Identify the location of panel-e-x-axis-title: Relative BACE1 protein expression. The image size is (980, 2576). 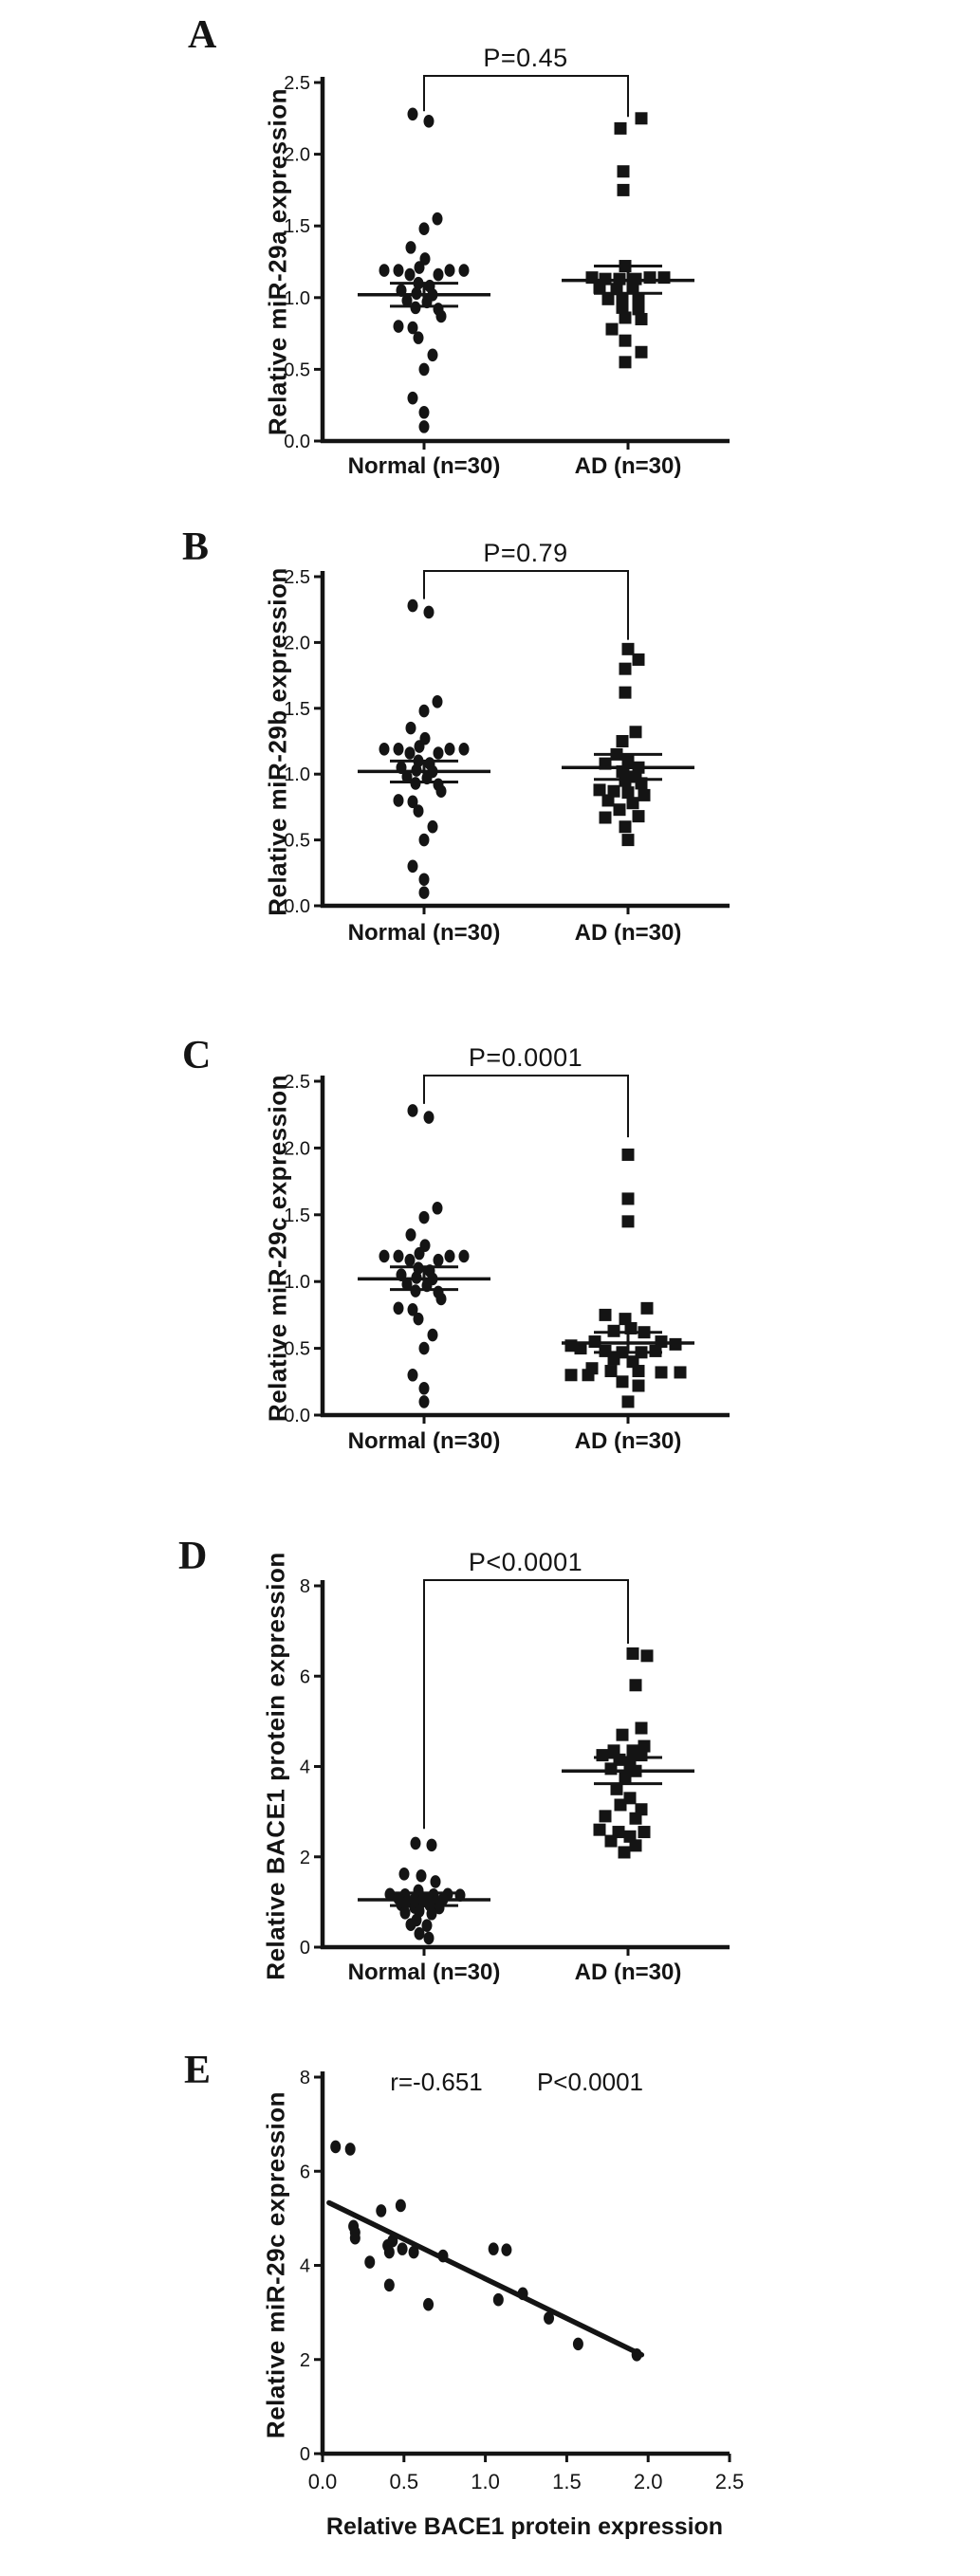
(524, 2526).